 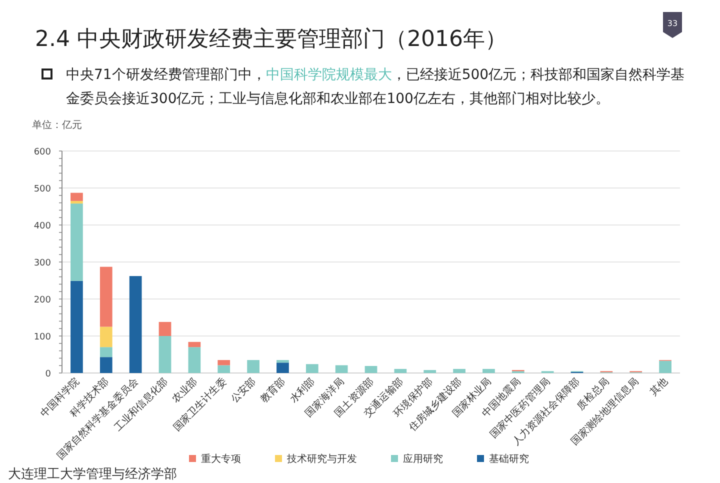 I want to click on x-tick-label: 其他, so click(x=659, y=387).